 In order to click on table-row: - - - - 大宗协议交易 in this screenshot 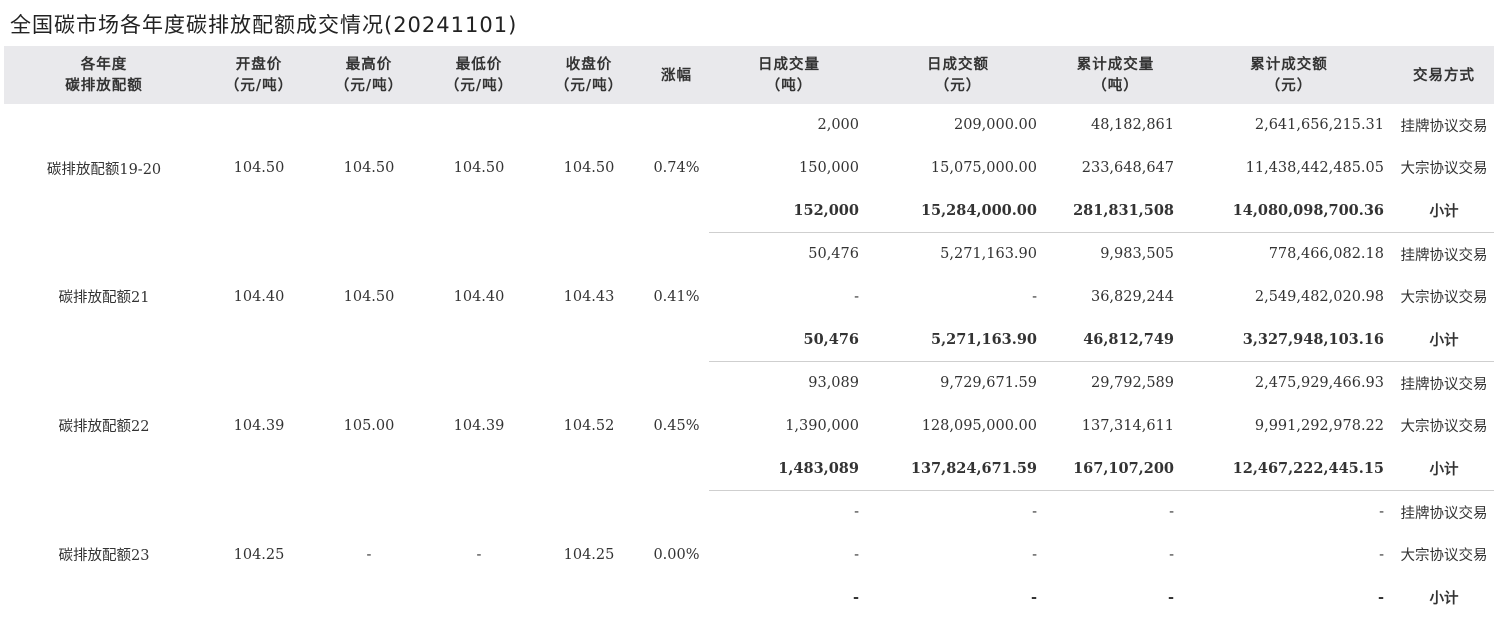, I will do `click(749, 555)`.